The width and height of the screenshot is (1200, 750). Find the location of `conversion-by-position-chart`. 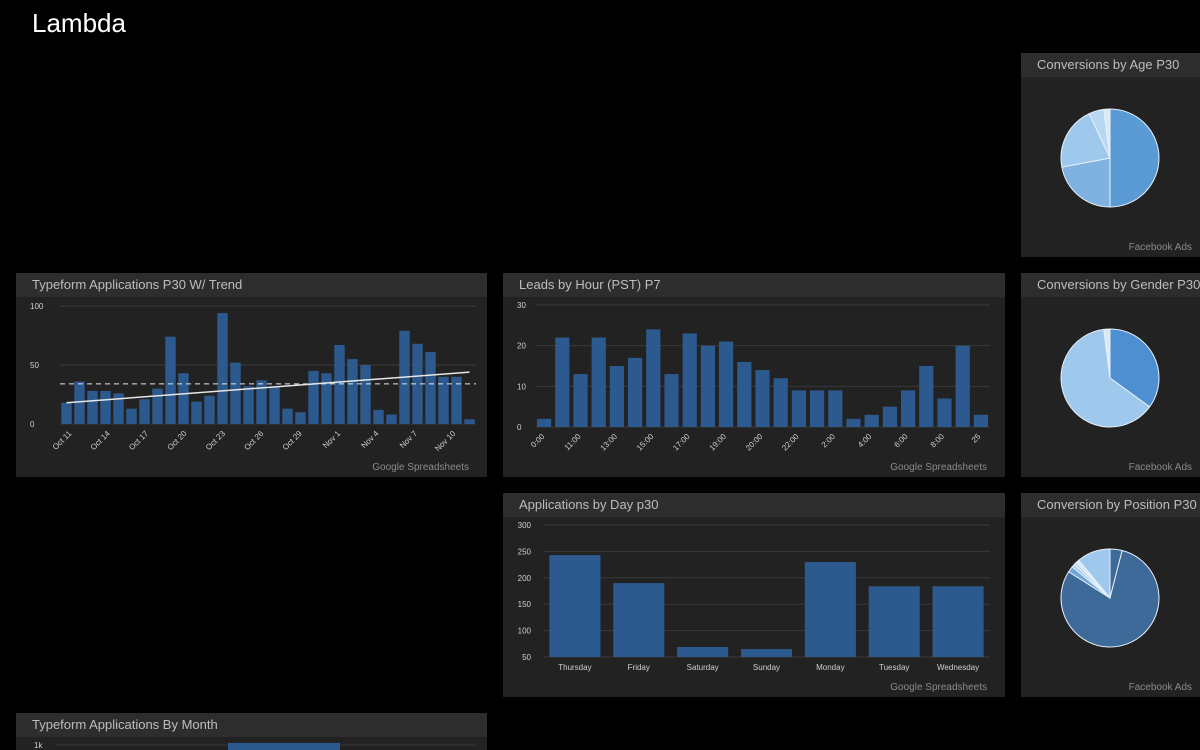

conversion-by-position-chart is located at coordinates (1110, 598).